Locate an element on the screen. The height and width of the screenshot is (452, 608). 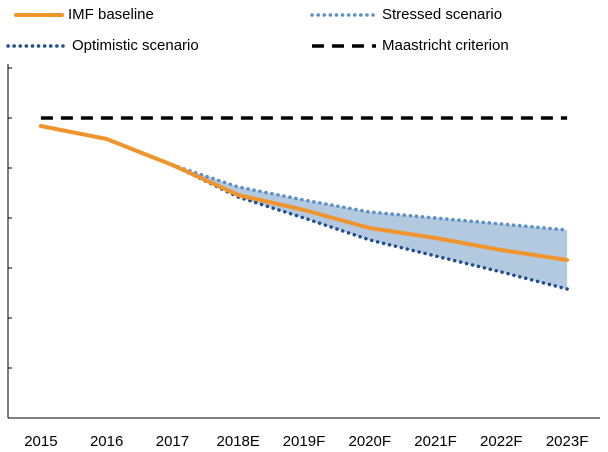
legend-label: Stressed scenario is located at coordinates (442, 14).